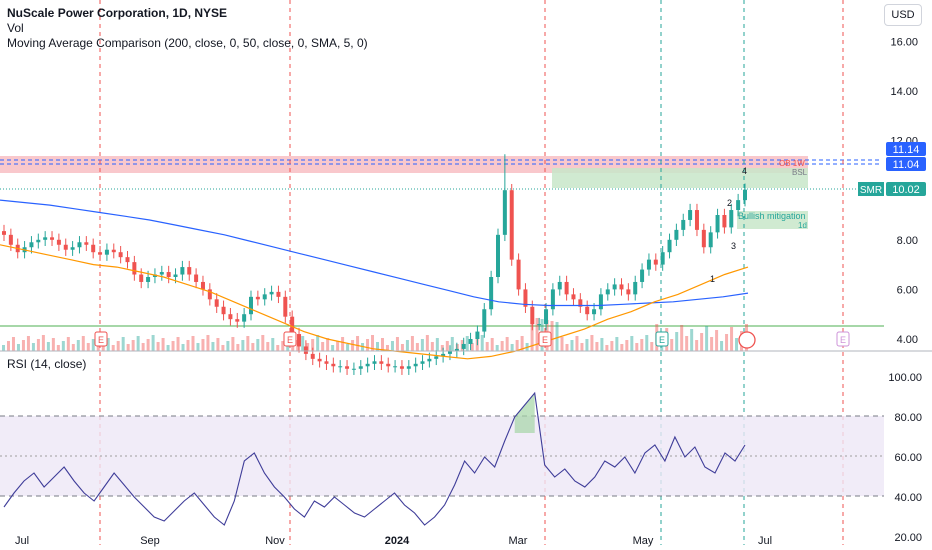 Image resolution: width=932 pixels, height=550 pixels. Describe the element at coordinates (908, 418) in the screenshot. I see `rsi-axis-label: 80.00` at that location.